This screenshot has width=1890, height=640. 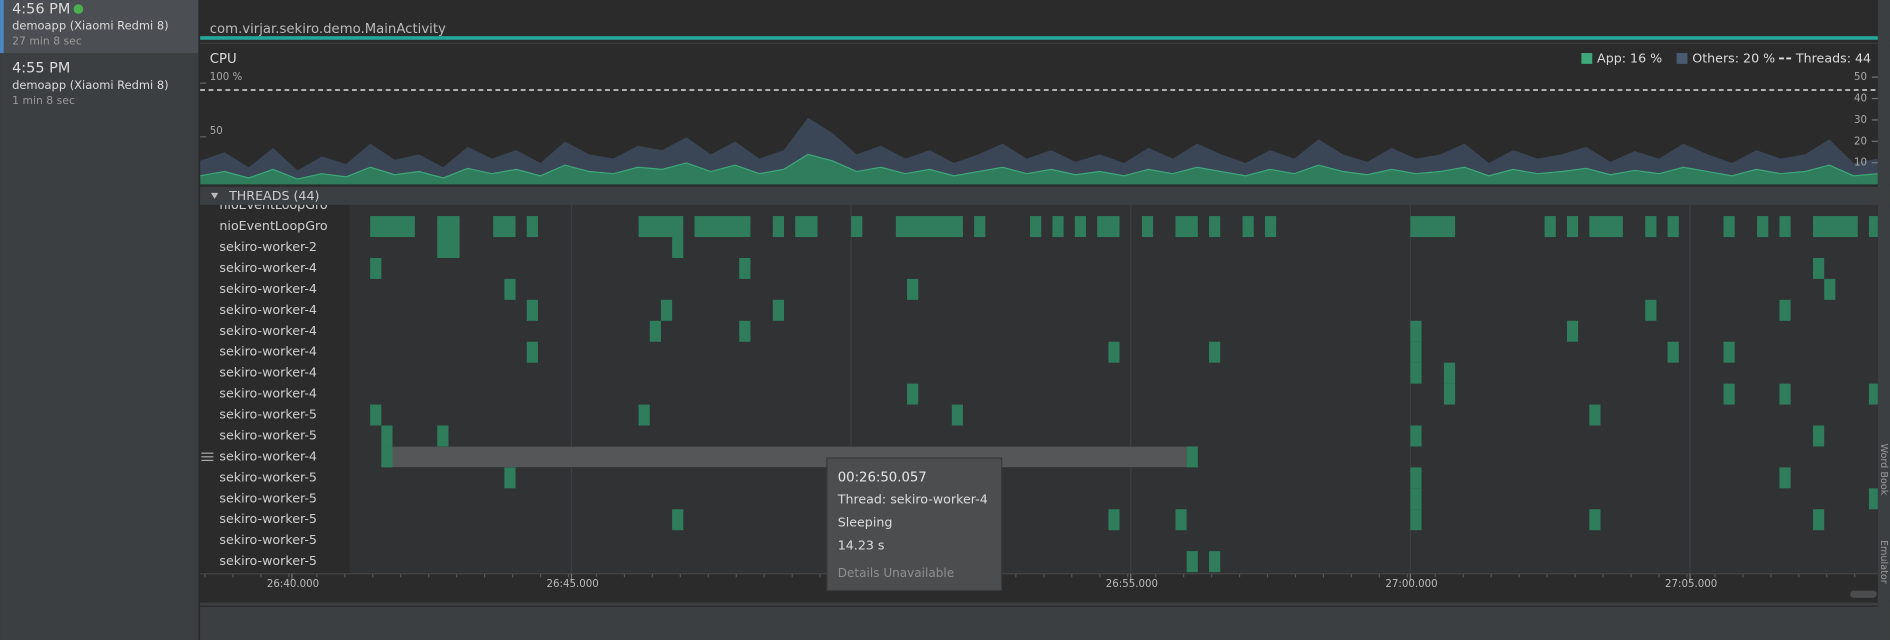 I want to click on y2-tick-label: 30, so click(x=1860, y=120).